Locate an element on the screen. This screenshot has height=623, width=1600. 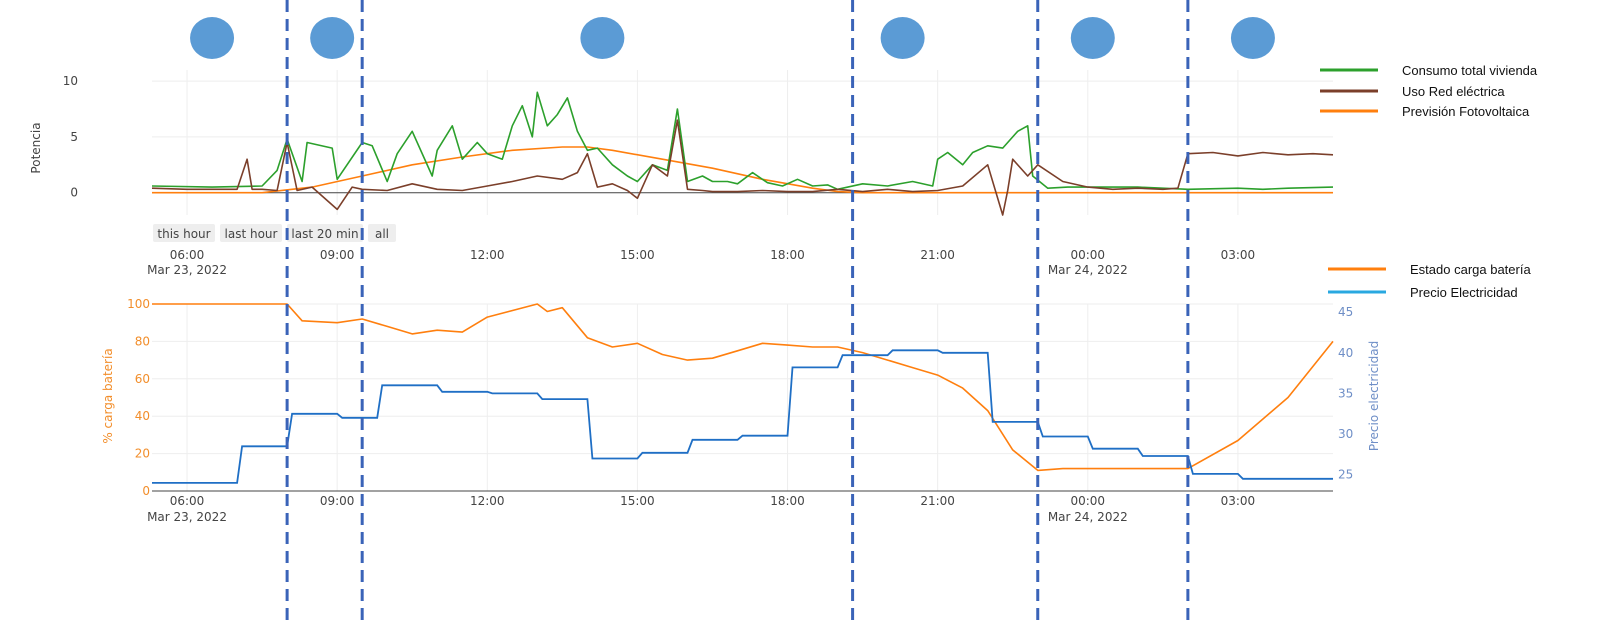
bottom-x-date-label: Mar 24, 2022 is located at coordinates (1088, 517).